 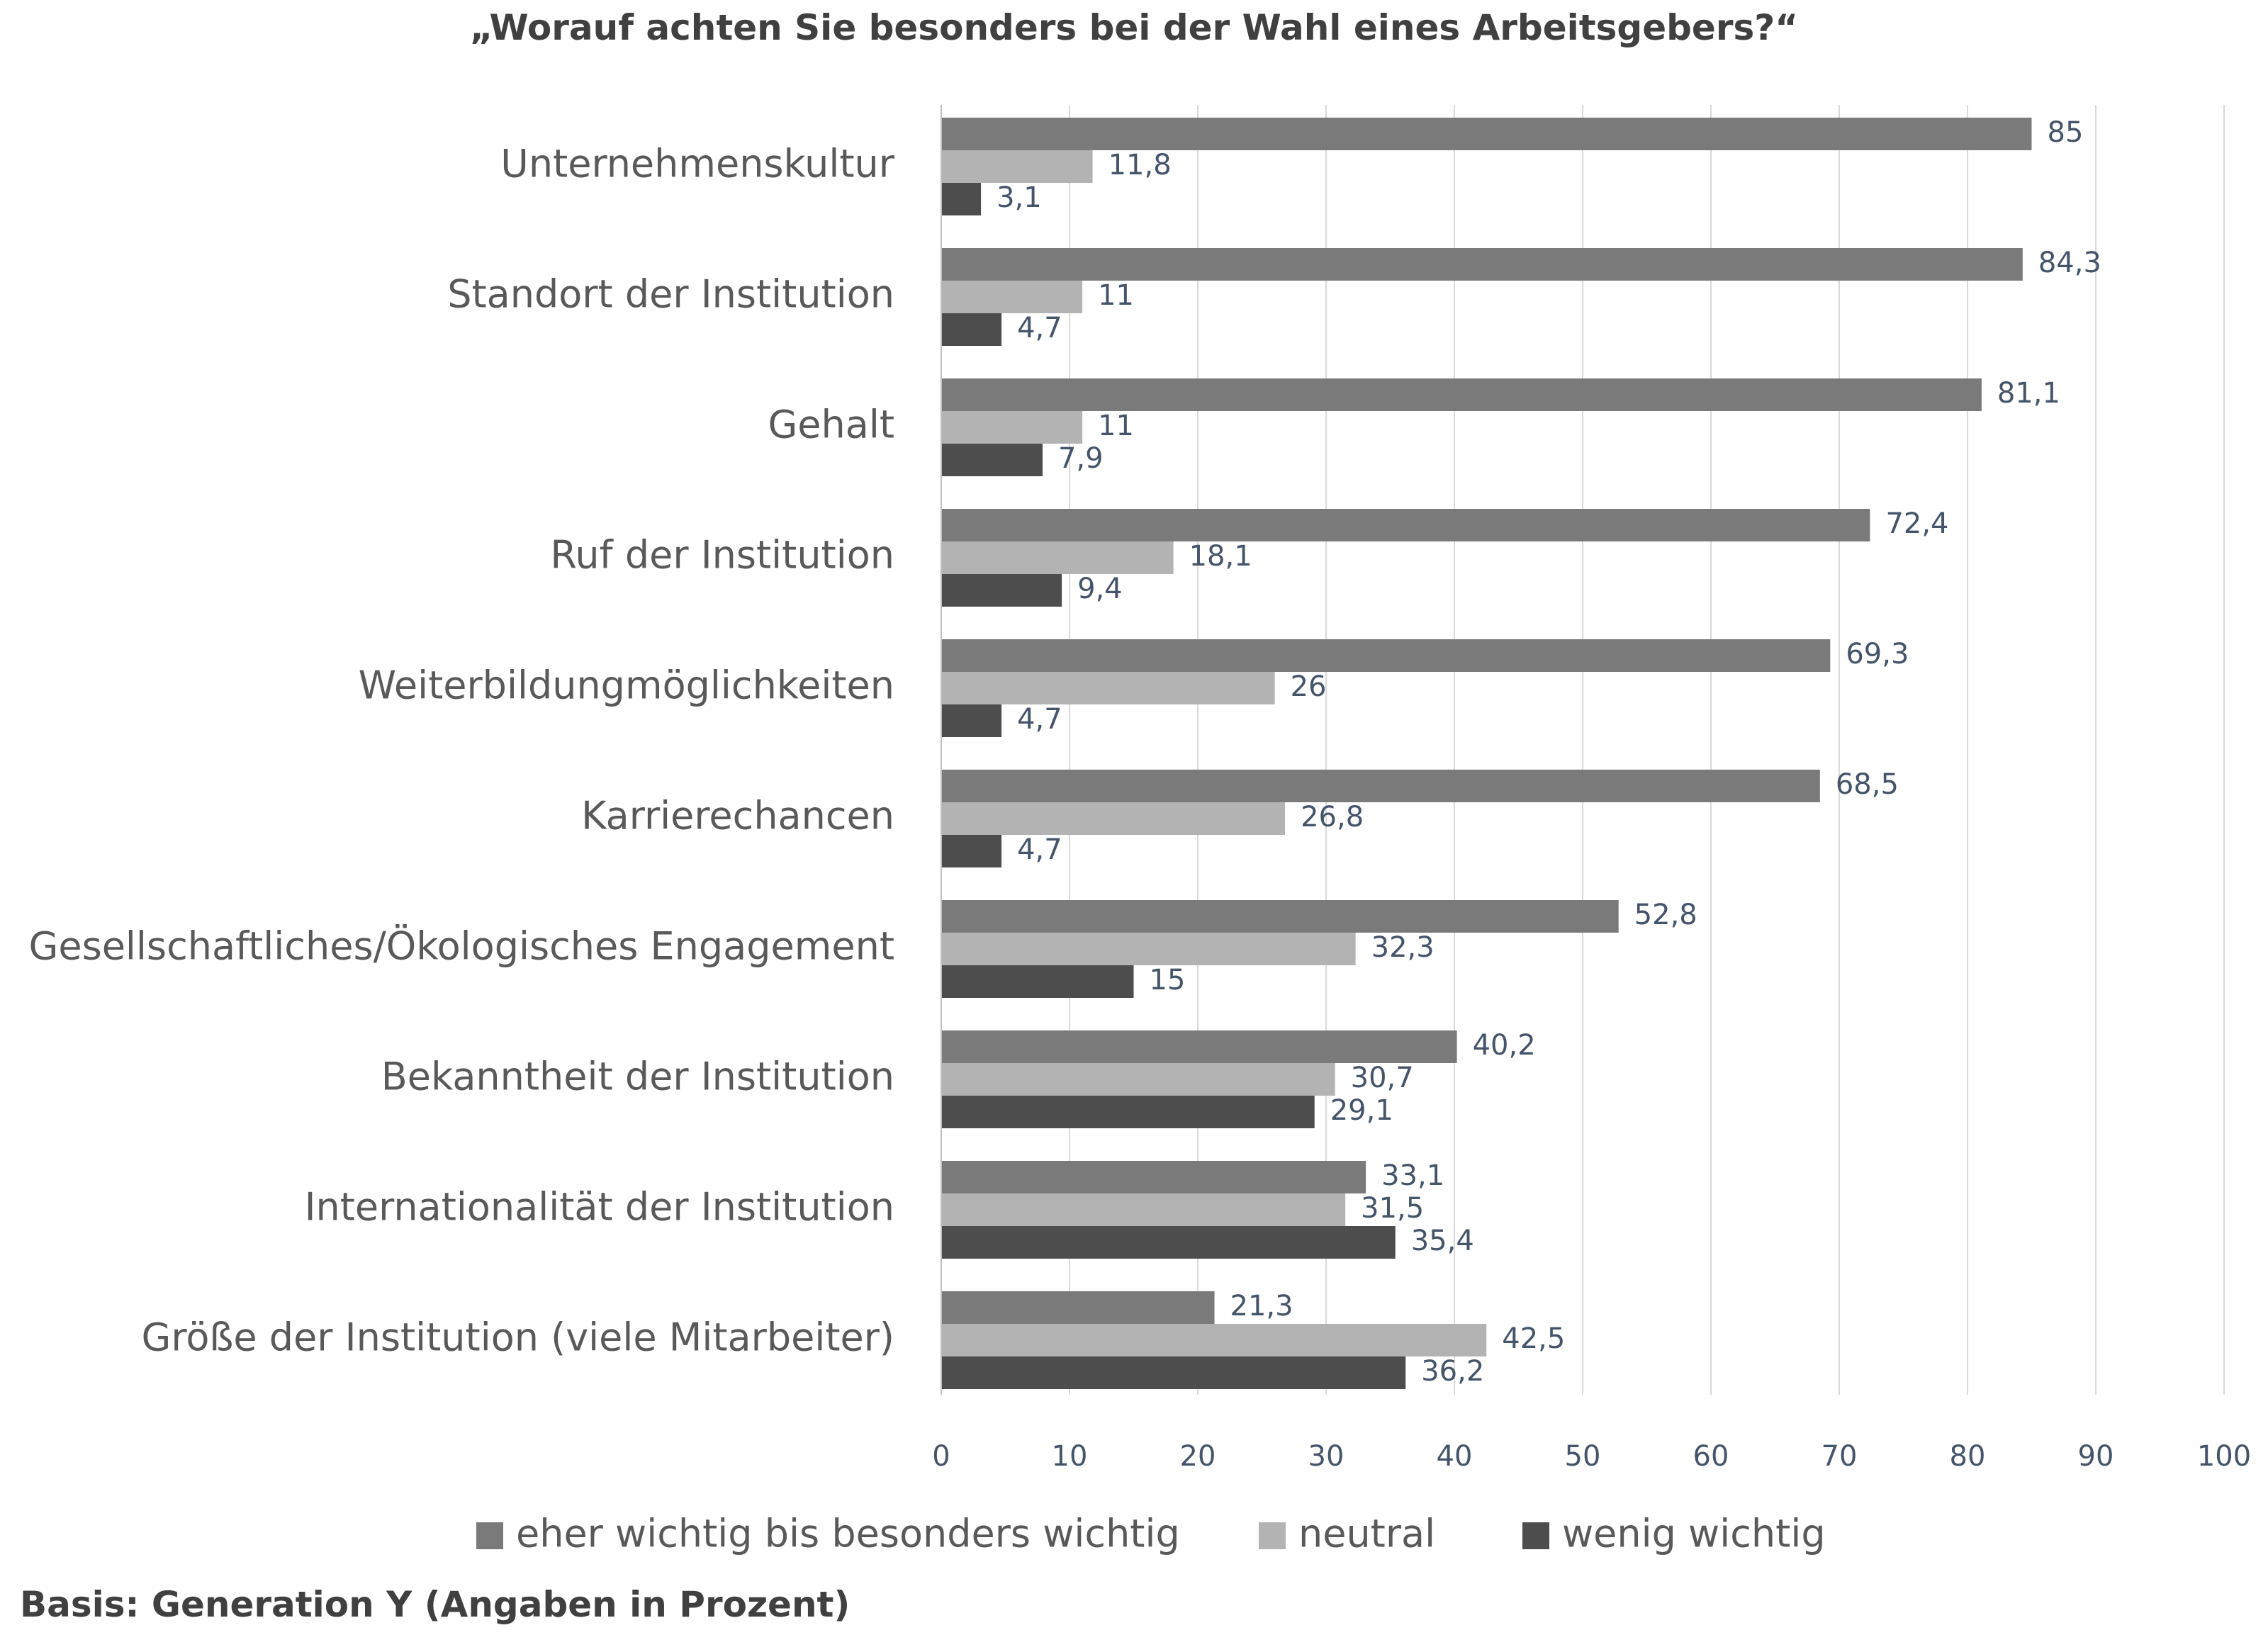 I want to click on category-label-0: Unternehmenskultur, so click(x=697, y=164).